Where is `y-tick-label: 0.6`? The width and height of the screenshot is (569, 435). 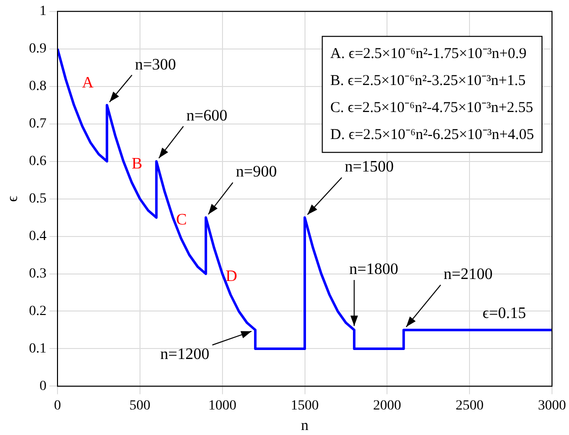
y-tick-label: 0.6 is located at coordinates (37, 161).